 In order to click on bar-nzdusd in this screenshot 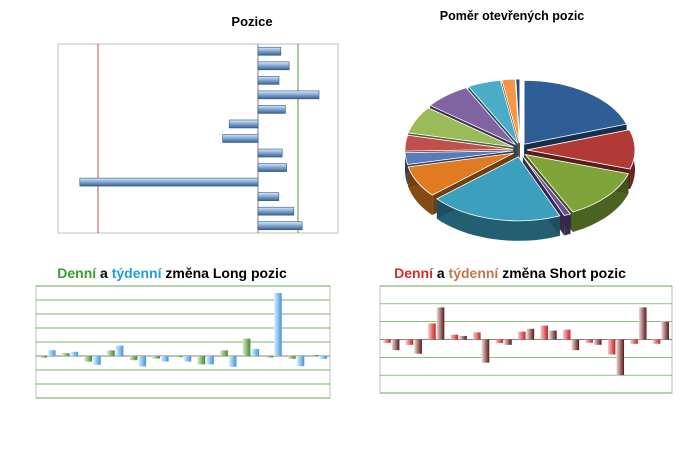, I will do `click(268, 196)`.